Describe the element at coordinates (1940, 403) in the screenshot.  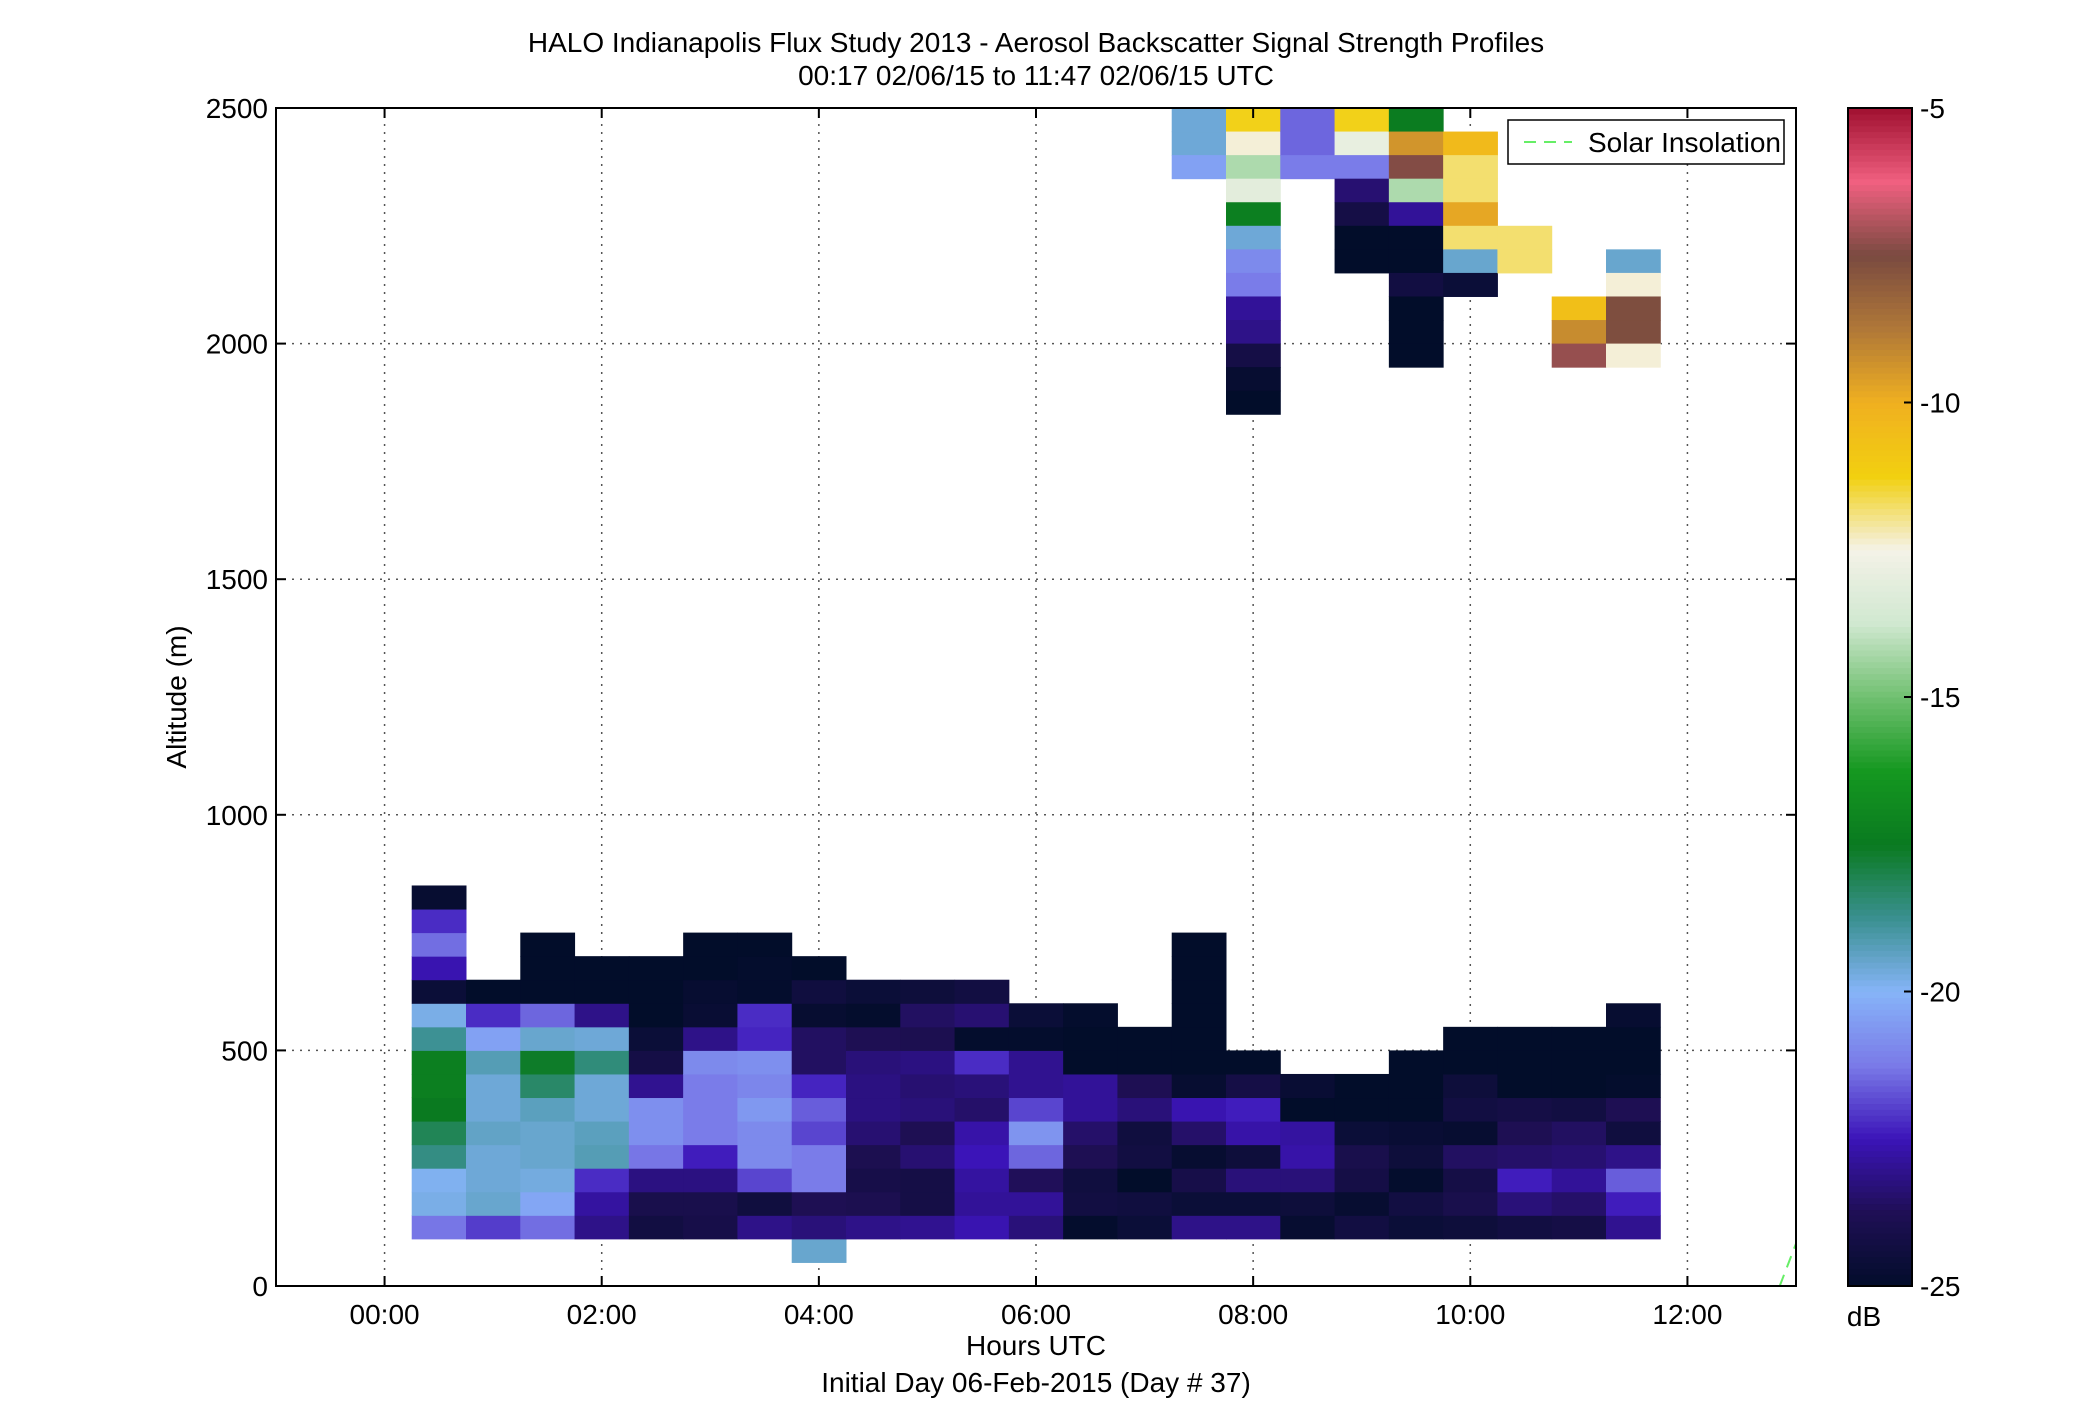
I see `colorbar-tick-label: -10` at that location.